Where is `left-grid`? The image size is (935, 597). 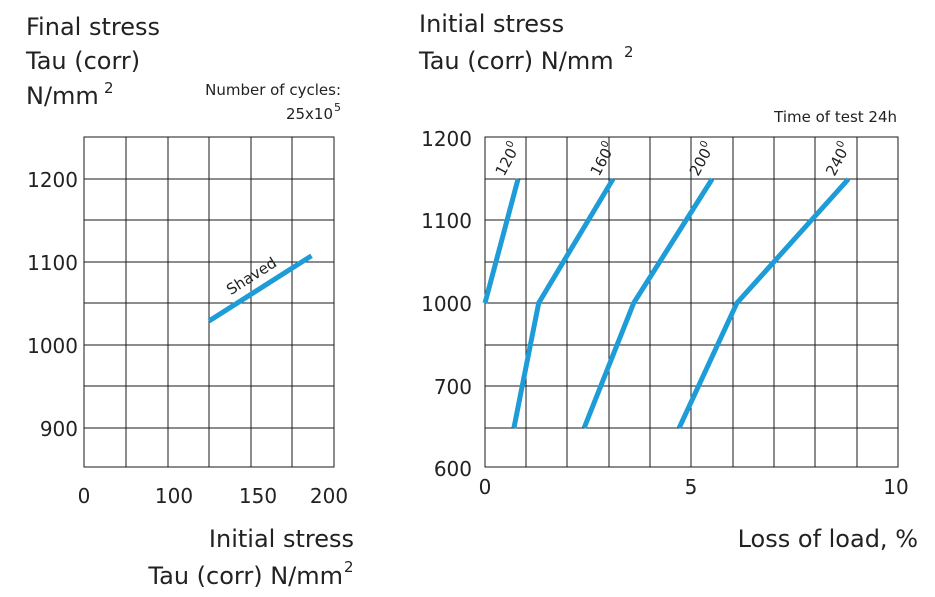 left-grid is located at coordinates (209, 302).